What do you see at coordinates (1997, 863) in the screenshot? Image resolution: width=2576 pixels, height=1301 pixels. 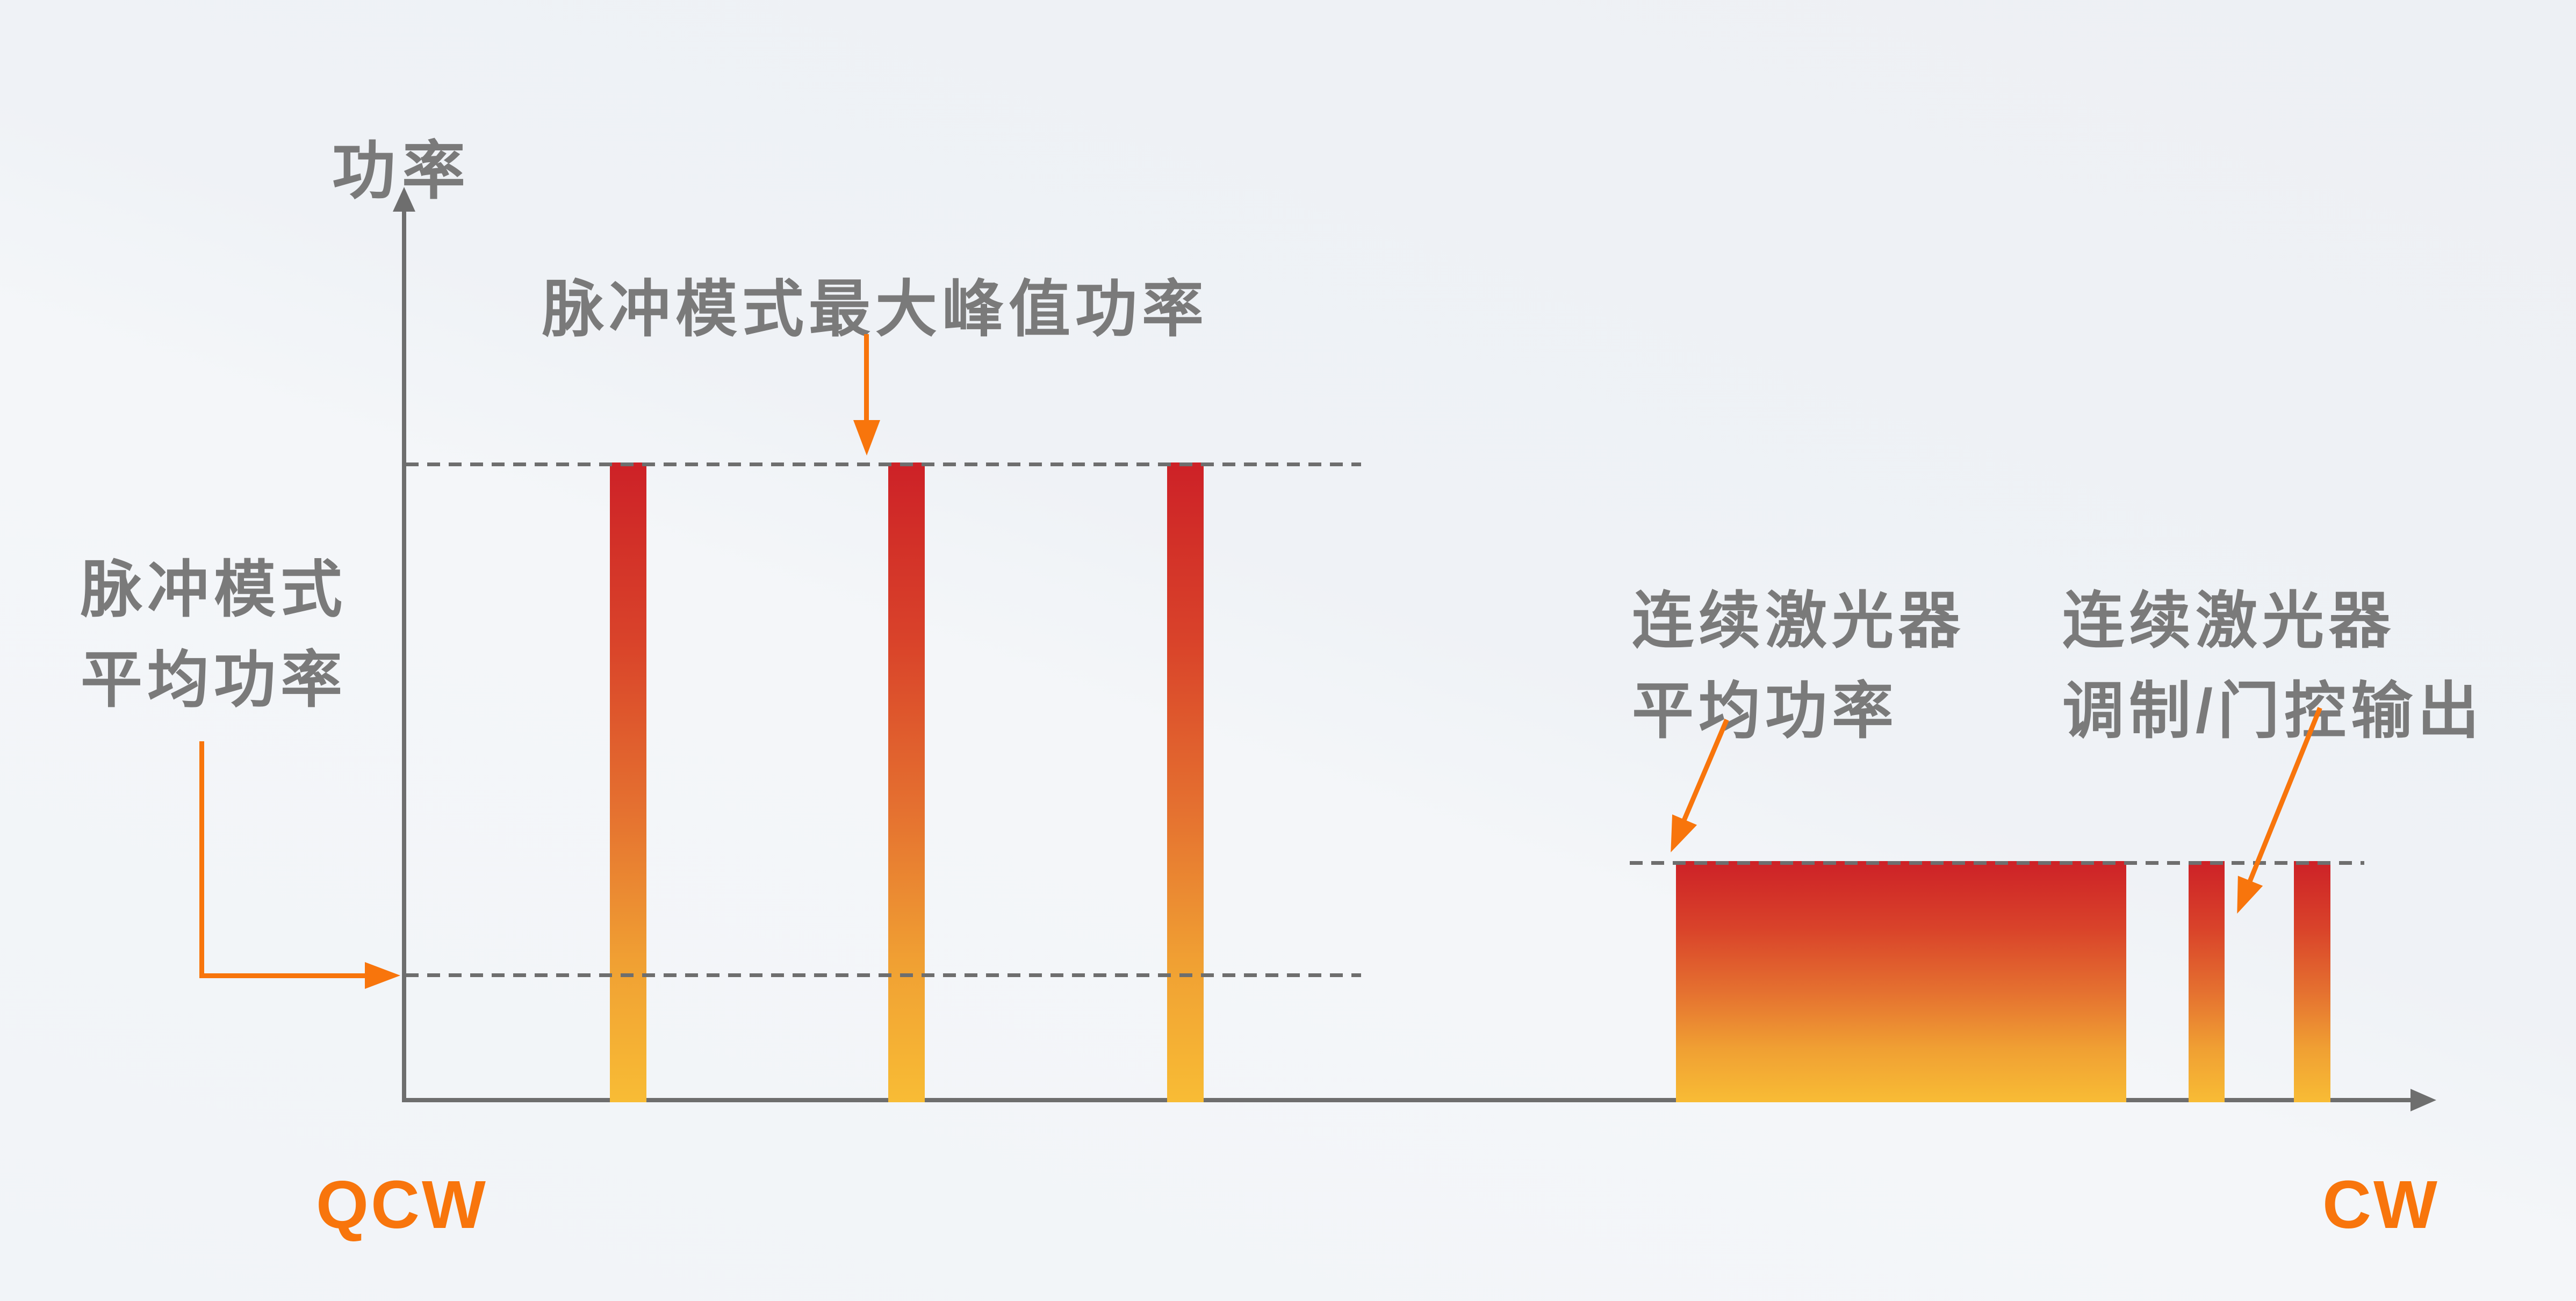 I see `cw-average-dashed-line` at bounding box center [1997, 863].